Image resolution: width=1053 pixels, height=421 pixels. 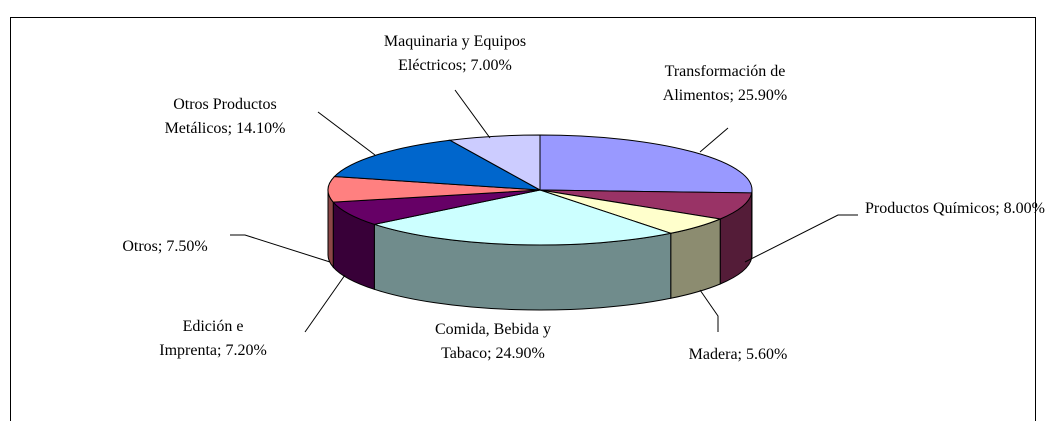 I want to click on data-label: Productos Químicos; 8.00%, so click(x=955, y=209).